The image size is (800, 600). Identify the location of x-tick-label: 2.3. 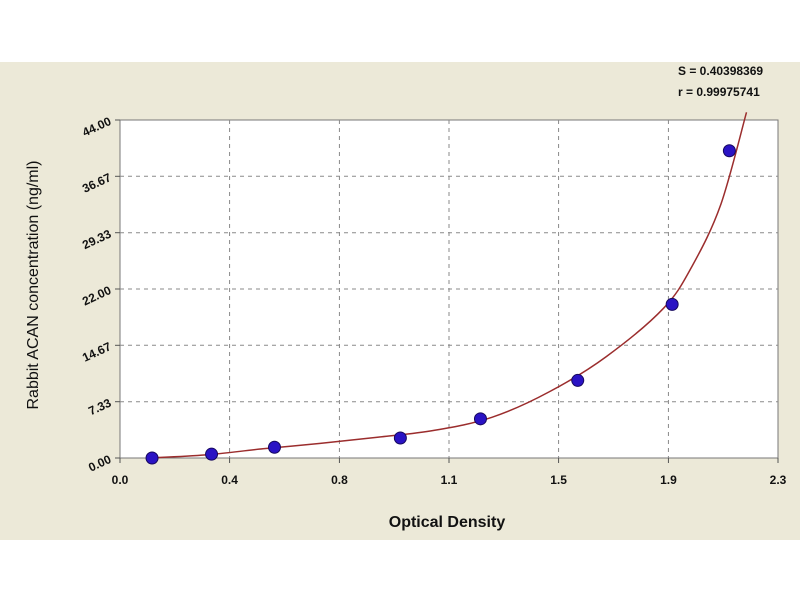
(778, 480).